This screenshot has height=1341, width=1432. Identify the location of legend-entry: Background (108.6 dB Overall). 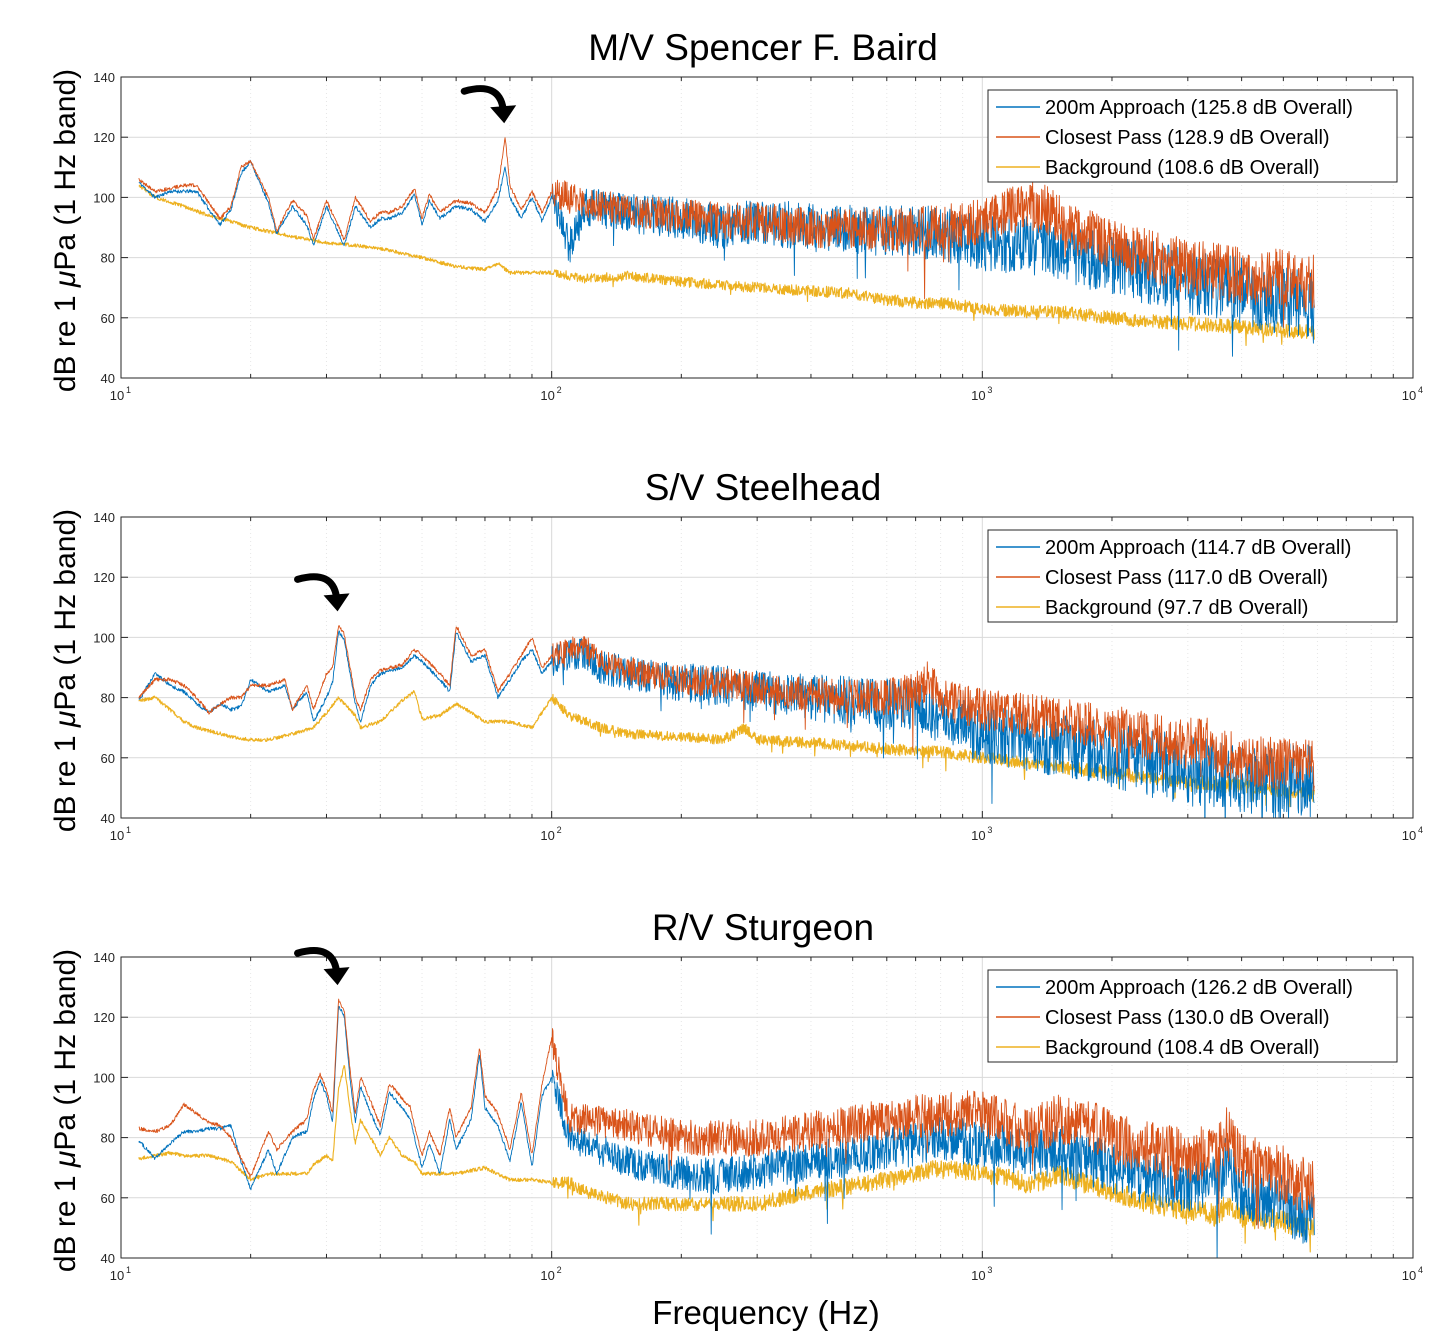
(1182, 168).